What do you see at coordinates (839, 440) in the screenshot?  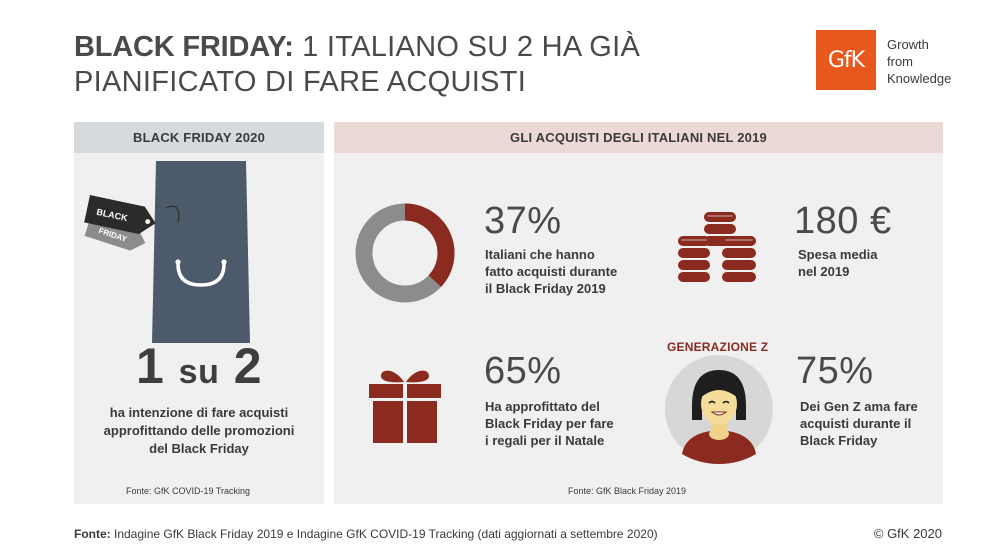 I see `stat-75-line3: Black Friday` at bounding box center [839, 440].